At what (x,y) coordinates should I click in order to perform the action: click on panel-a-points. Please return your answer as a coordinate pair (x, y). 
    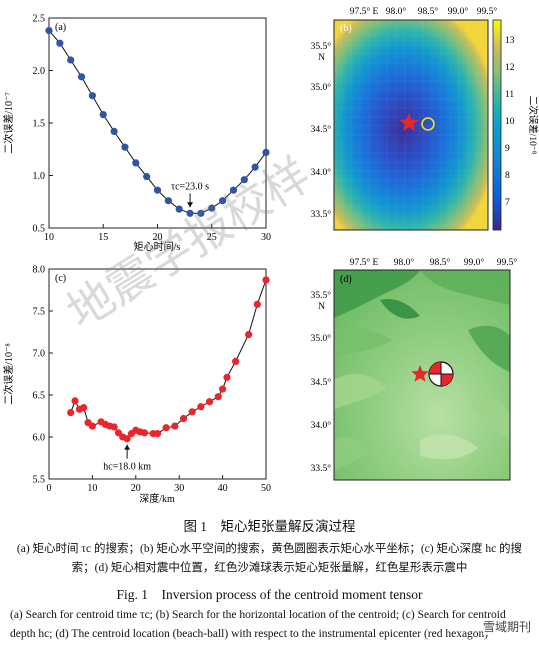
    Looking at the image, I should click on (157, 122).